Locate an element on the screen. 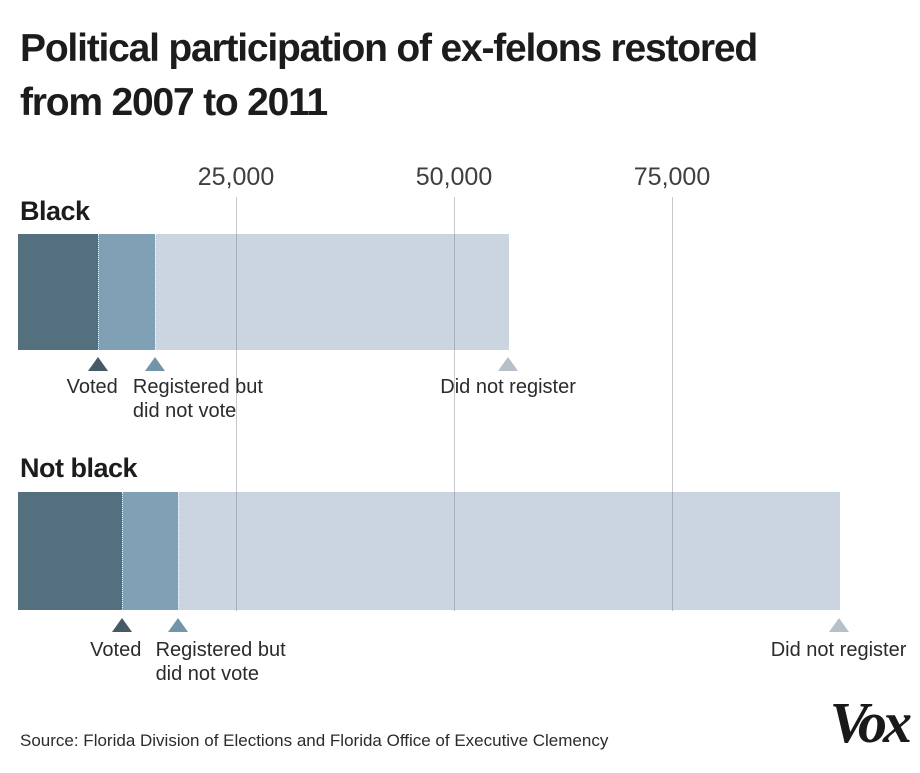 The width and height of the screenshot is (920, 773). chart-title-line2: from 2007 to 2011 is located at coordinates (174, 102).